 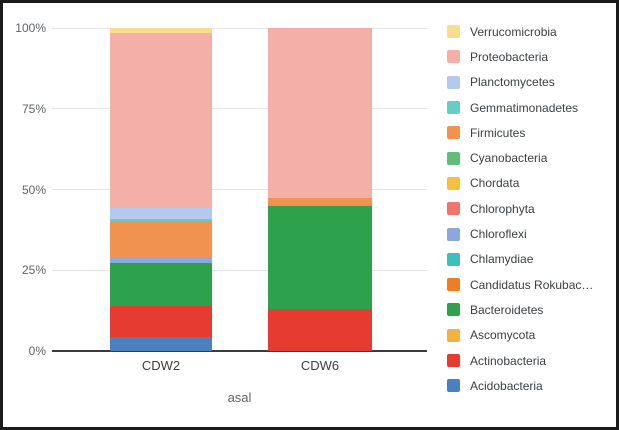 What do you see at coordinates (506, 385) in the screenshot?
I see `legend-label: Acidobacteria` at bounding box center [506, 385].